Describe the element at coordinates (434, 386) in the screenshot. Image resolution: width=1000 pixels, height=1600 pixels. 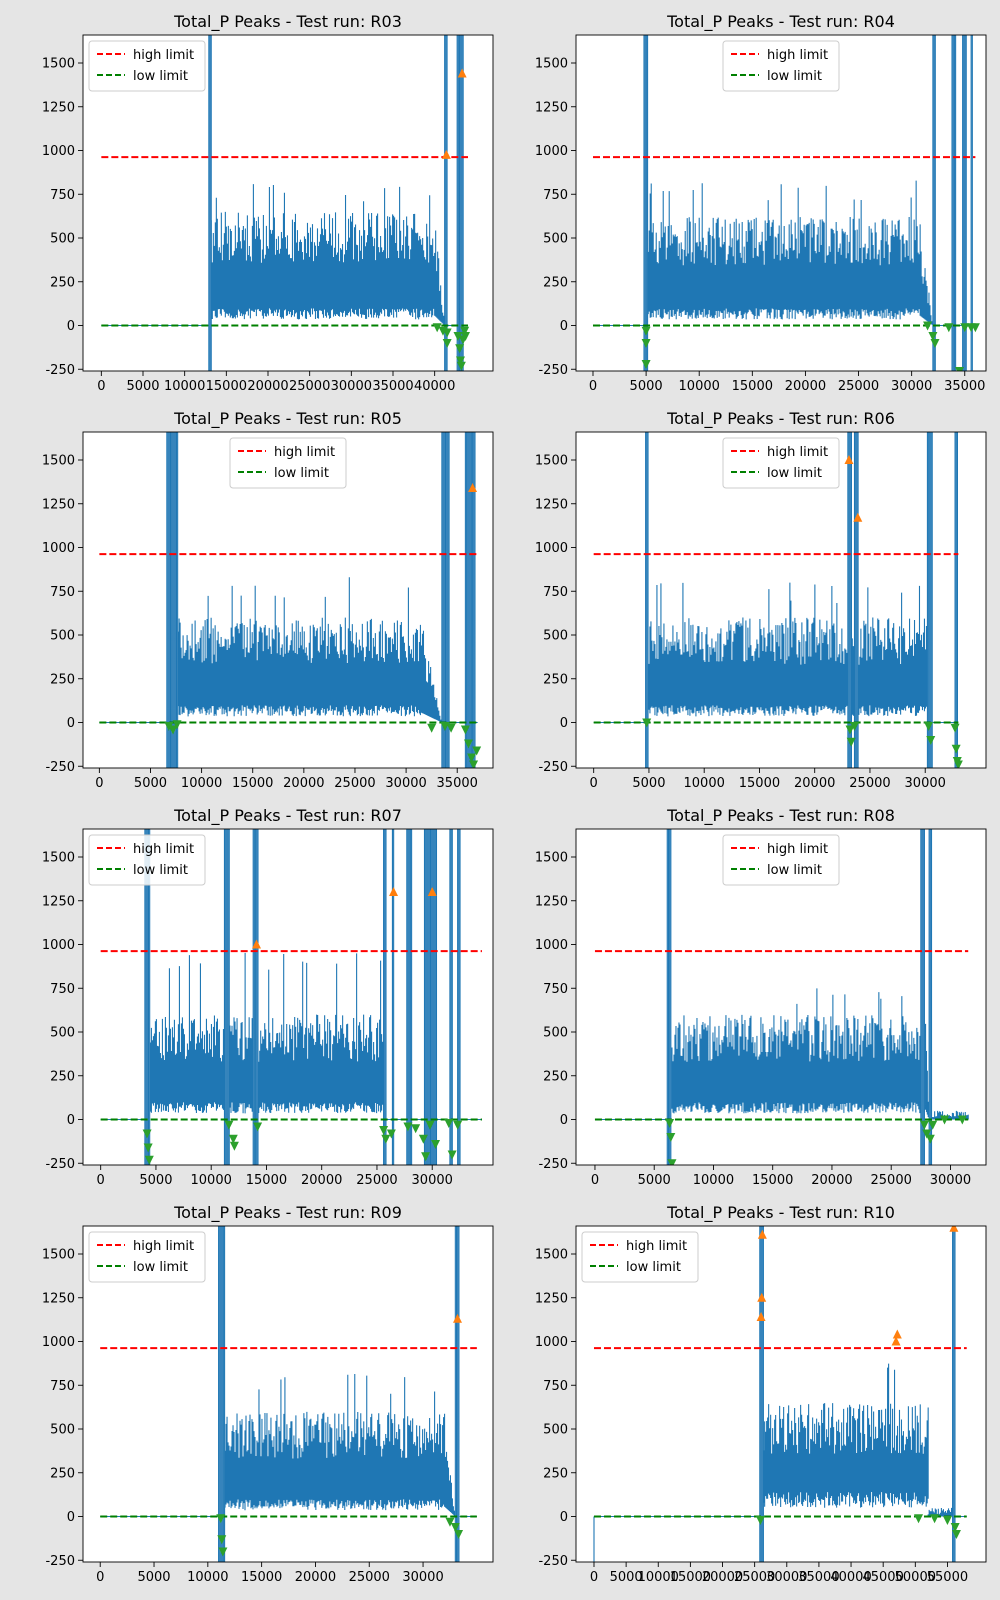
I see `x-tick-label: 40000` at that location.